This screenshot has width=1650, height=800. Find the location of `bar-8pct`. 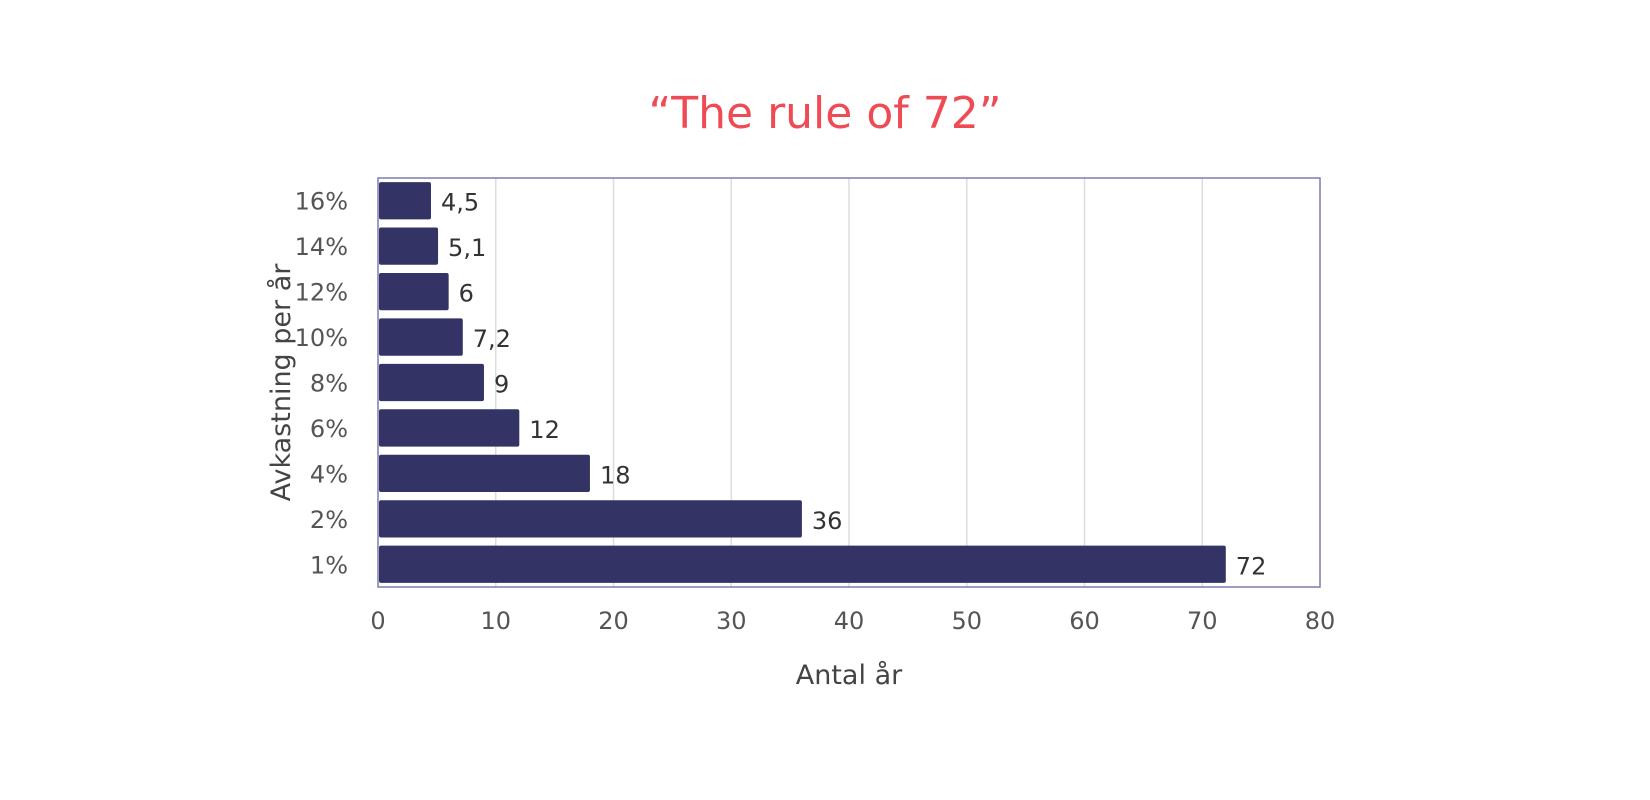

bar-8pct is located at coordinates (431, 382).